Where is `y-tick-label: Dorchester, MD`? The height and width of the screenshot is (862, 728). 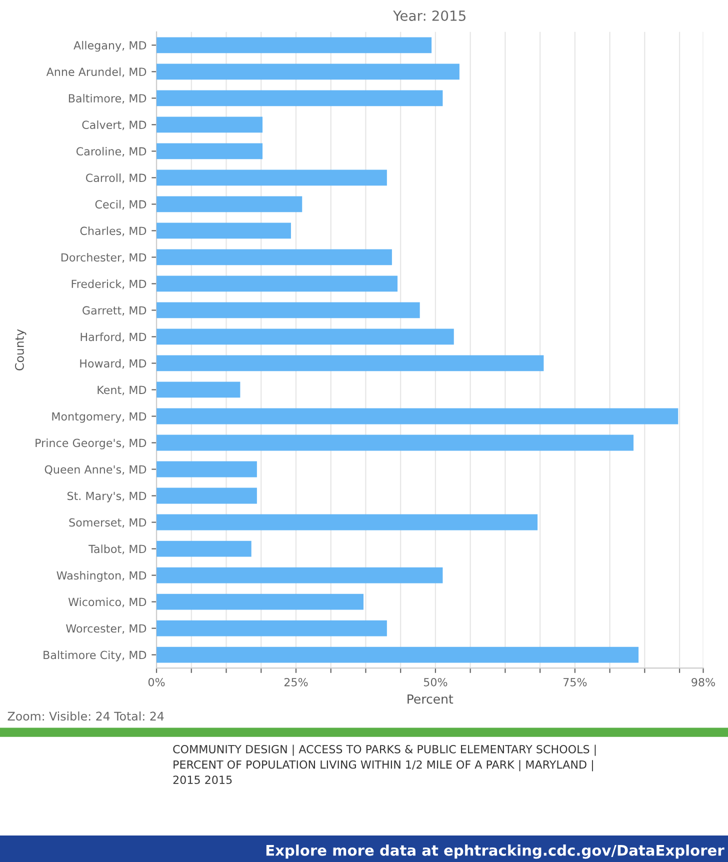 y-tick-label: Dorchester, MD is located at coordinates (103, 257).